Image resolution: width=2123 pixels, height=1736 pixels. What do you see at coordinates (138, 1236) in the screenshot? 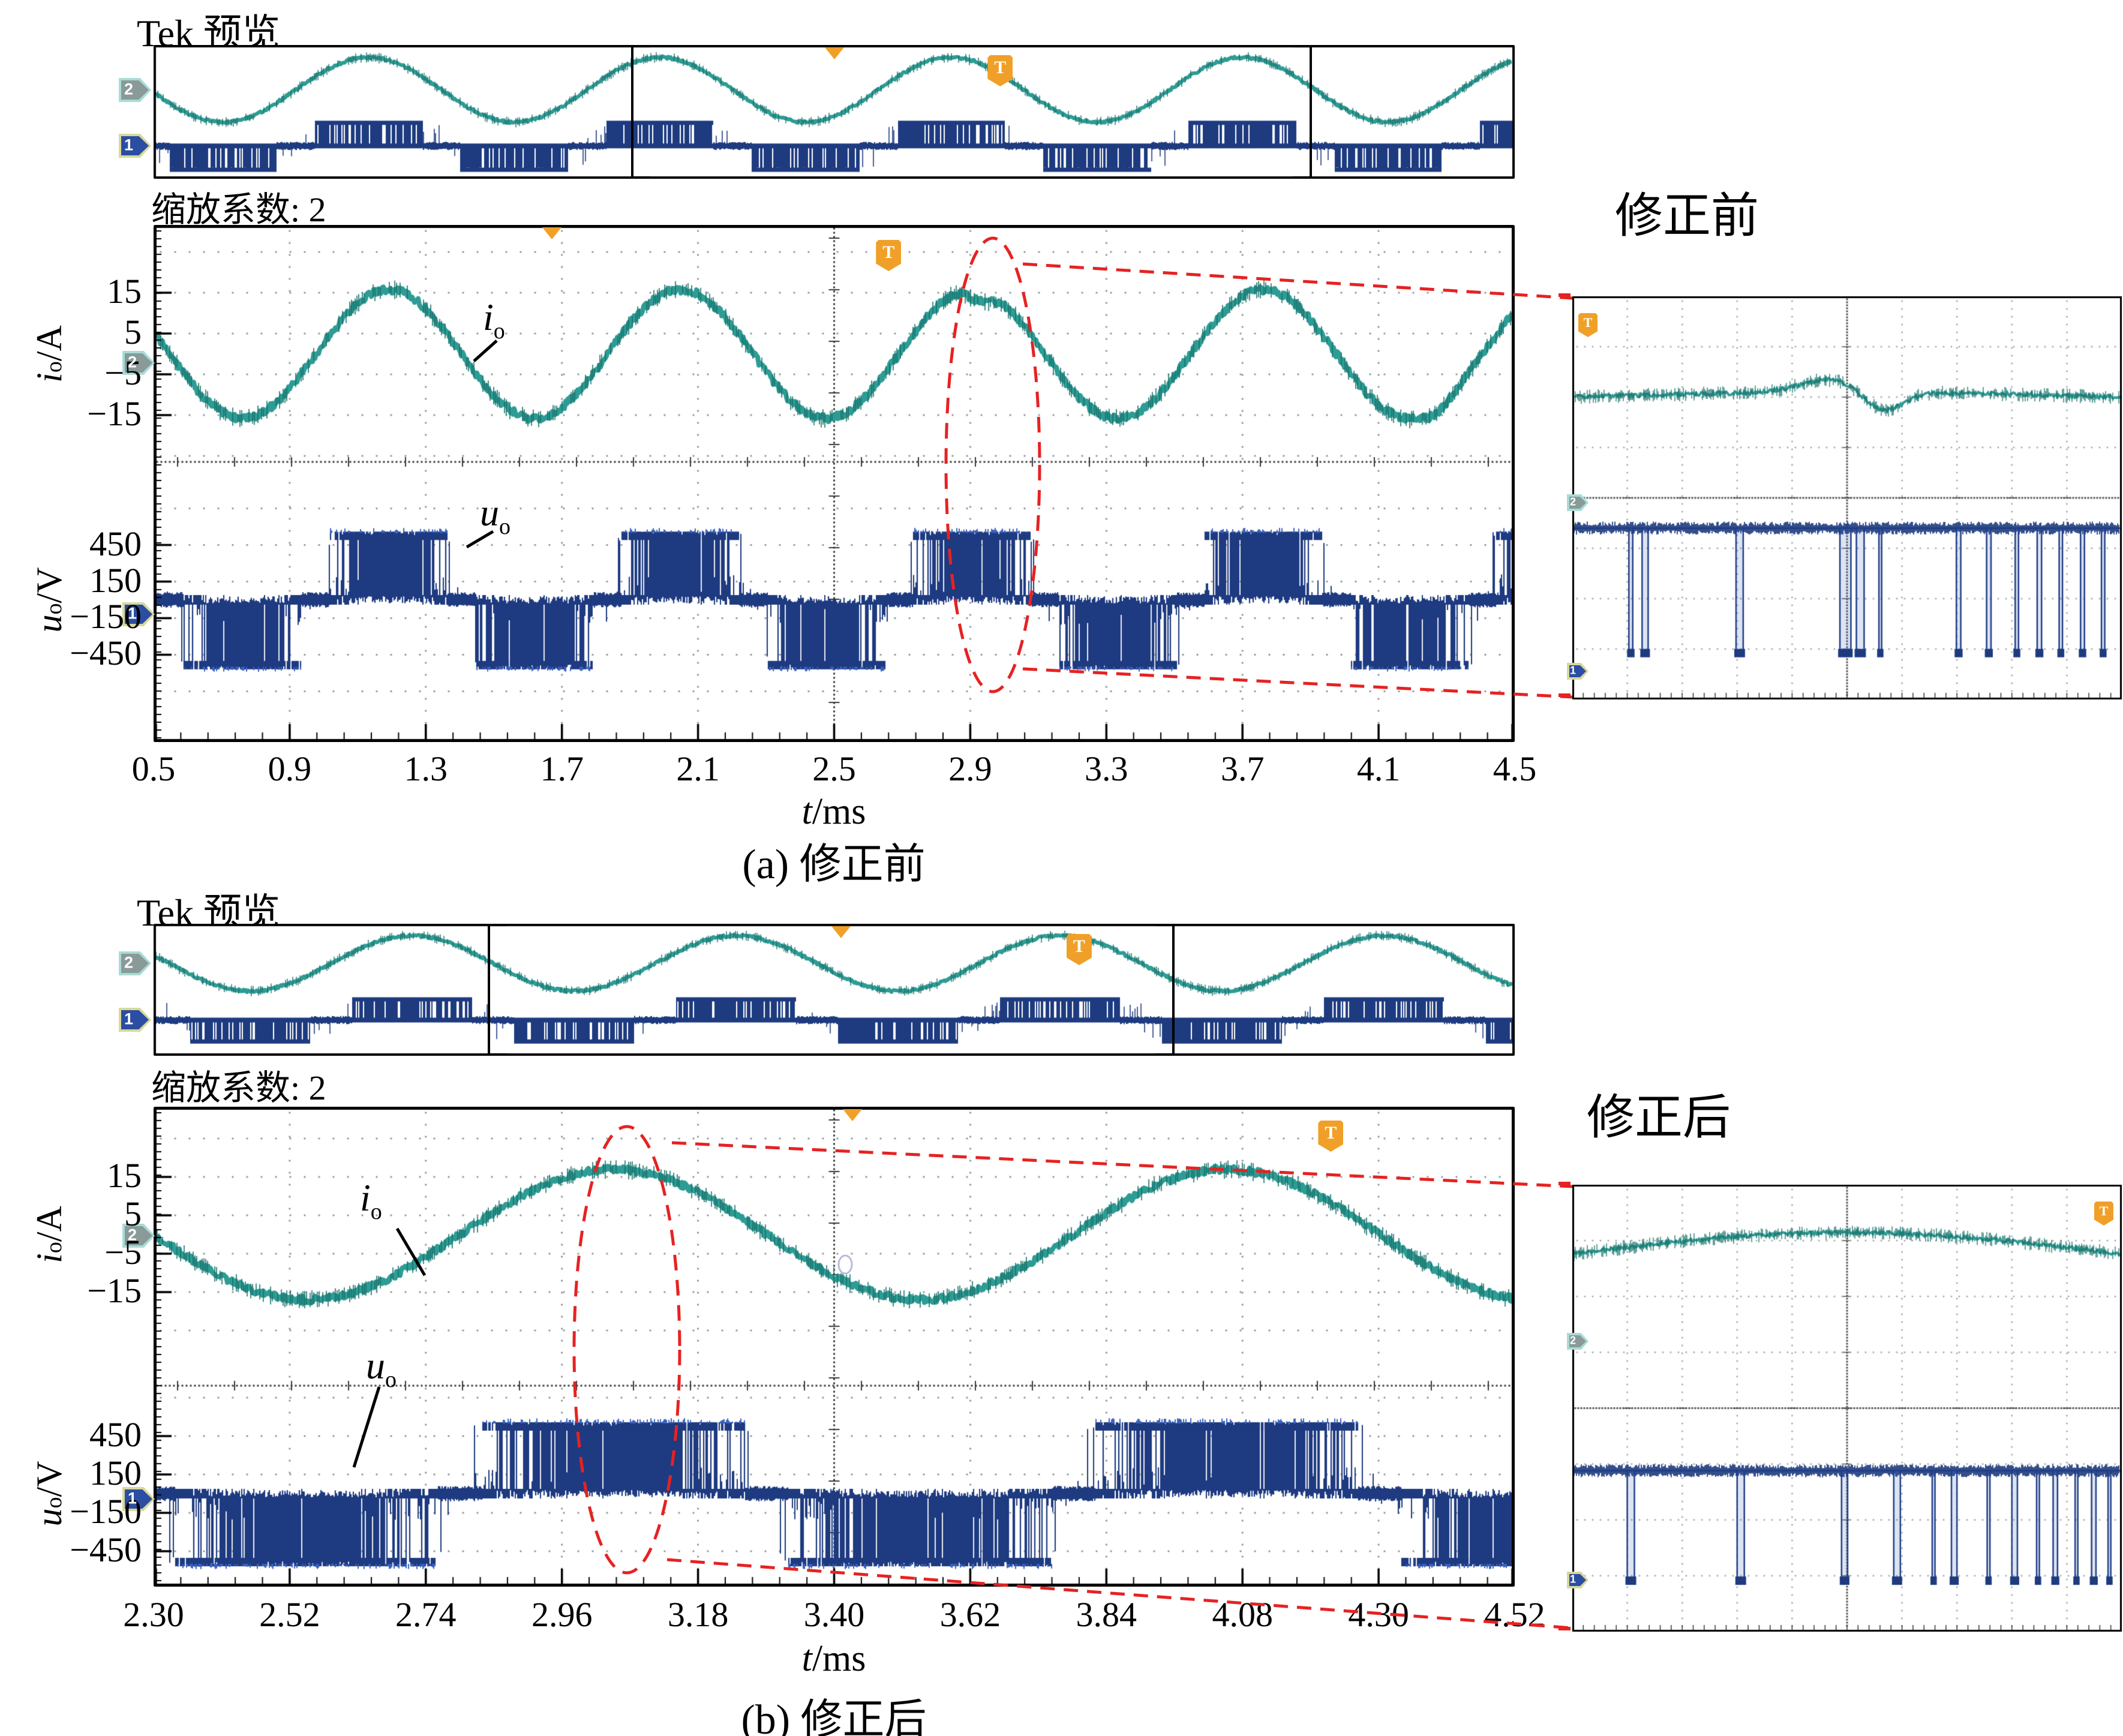
I see `channel-2-marker-main-b: 2` at bounding box center [138, 1236].